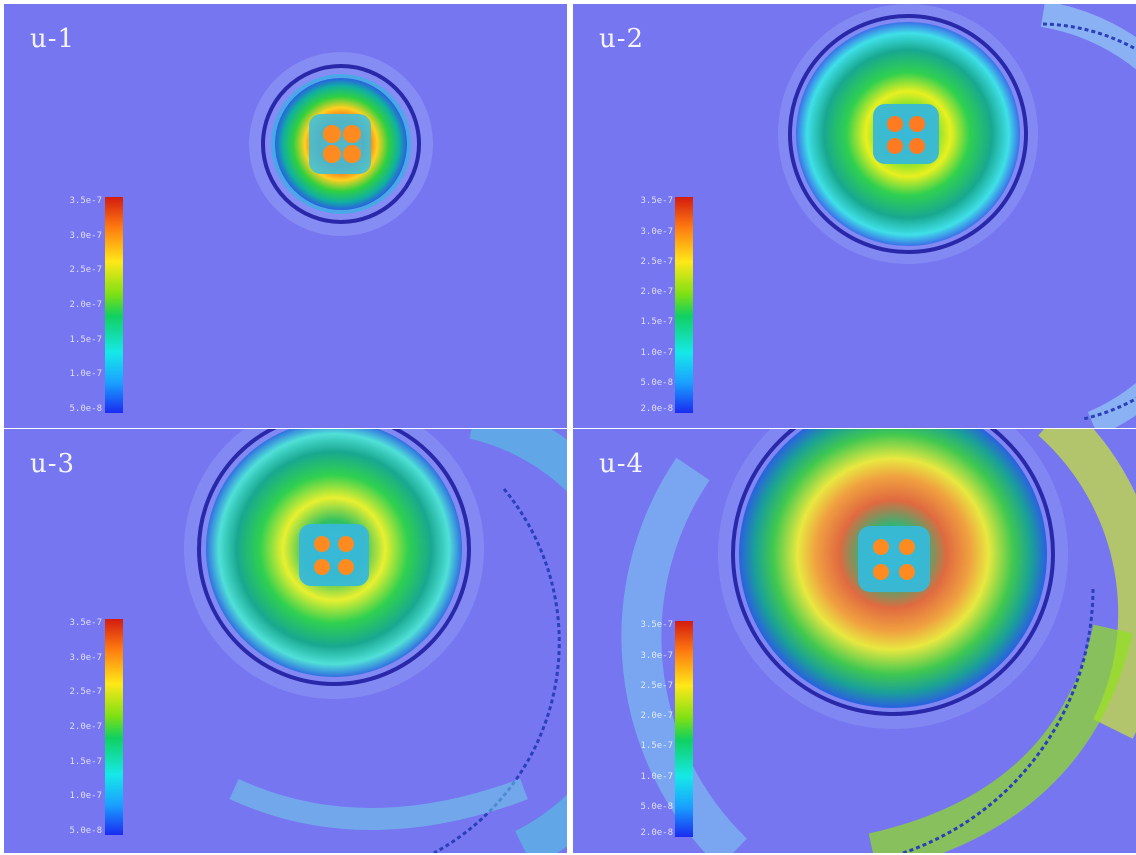  I want to click on panel-title: u-4, so click(622, 464).